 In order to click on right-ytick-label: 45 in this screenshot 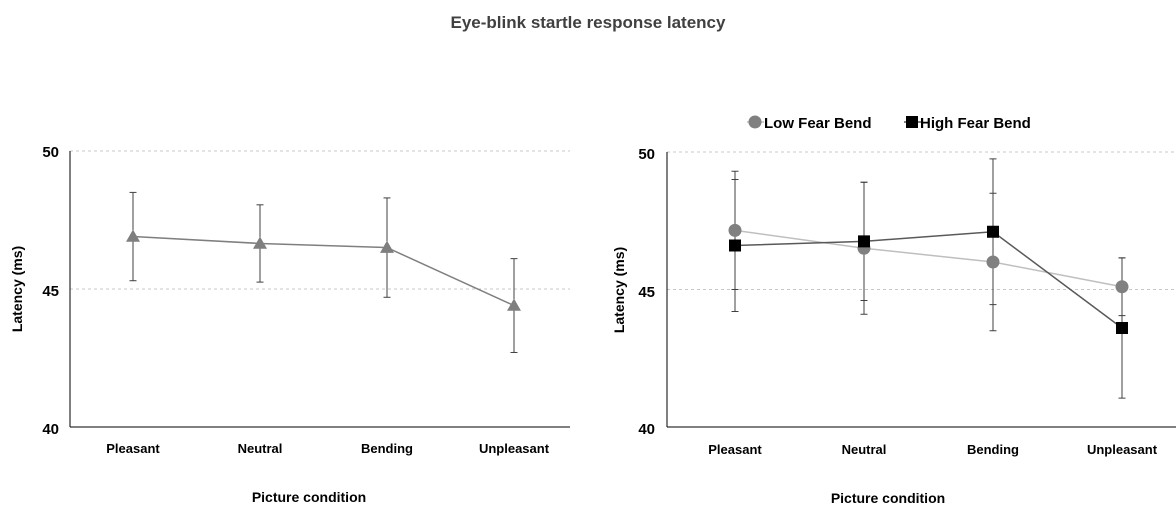, I will do `click(646, 292)`.